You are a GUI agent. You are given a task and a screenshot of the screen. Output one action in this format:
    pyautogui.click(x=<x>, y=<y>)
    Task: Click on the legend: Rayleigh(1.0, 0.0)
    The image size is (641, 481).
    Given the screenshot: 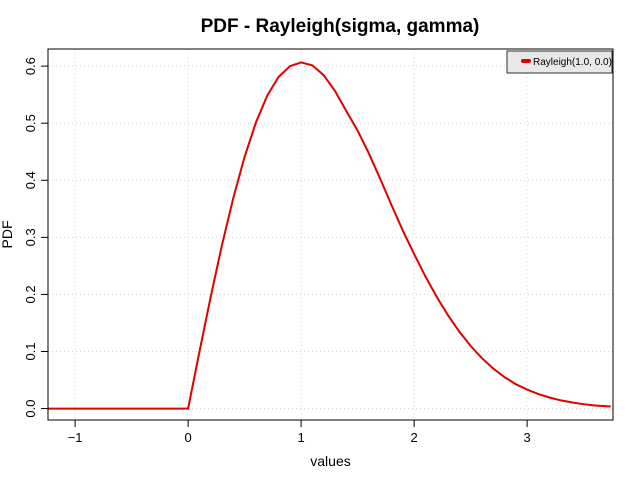 What is the action you would take?
    pyautogui.click(x=559, y=62)
    